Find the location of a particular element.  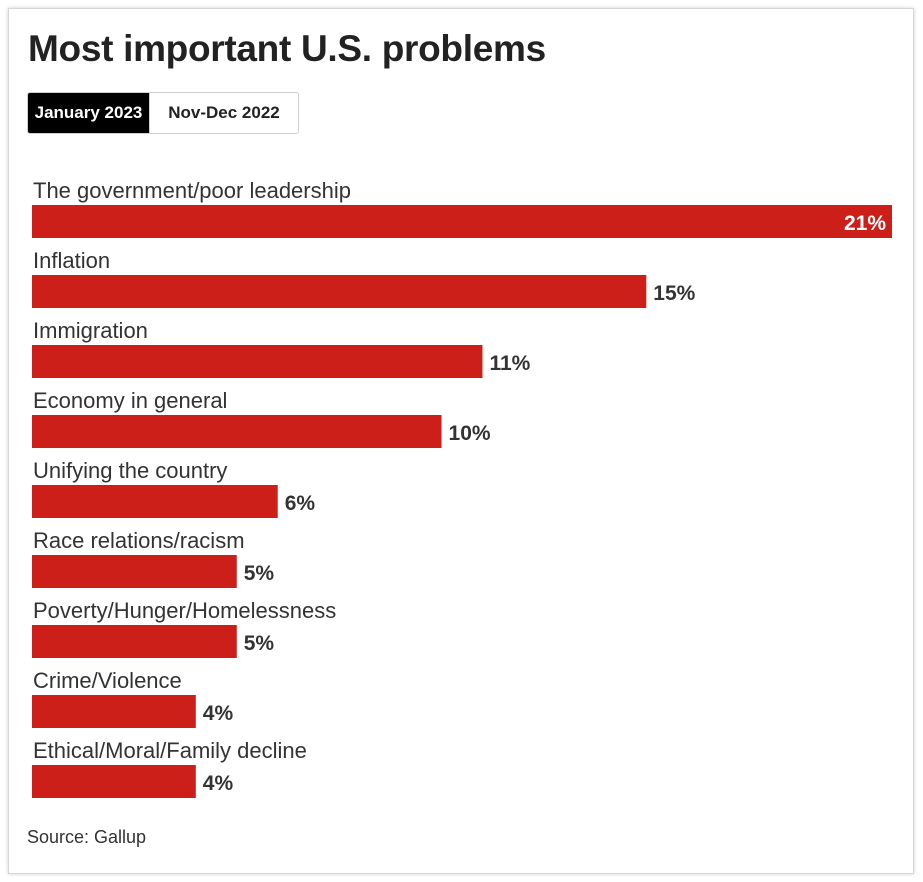

tab-nov-dec-2022: Nov-Dec 2022 is located at coordinates (223, 113).